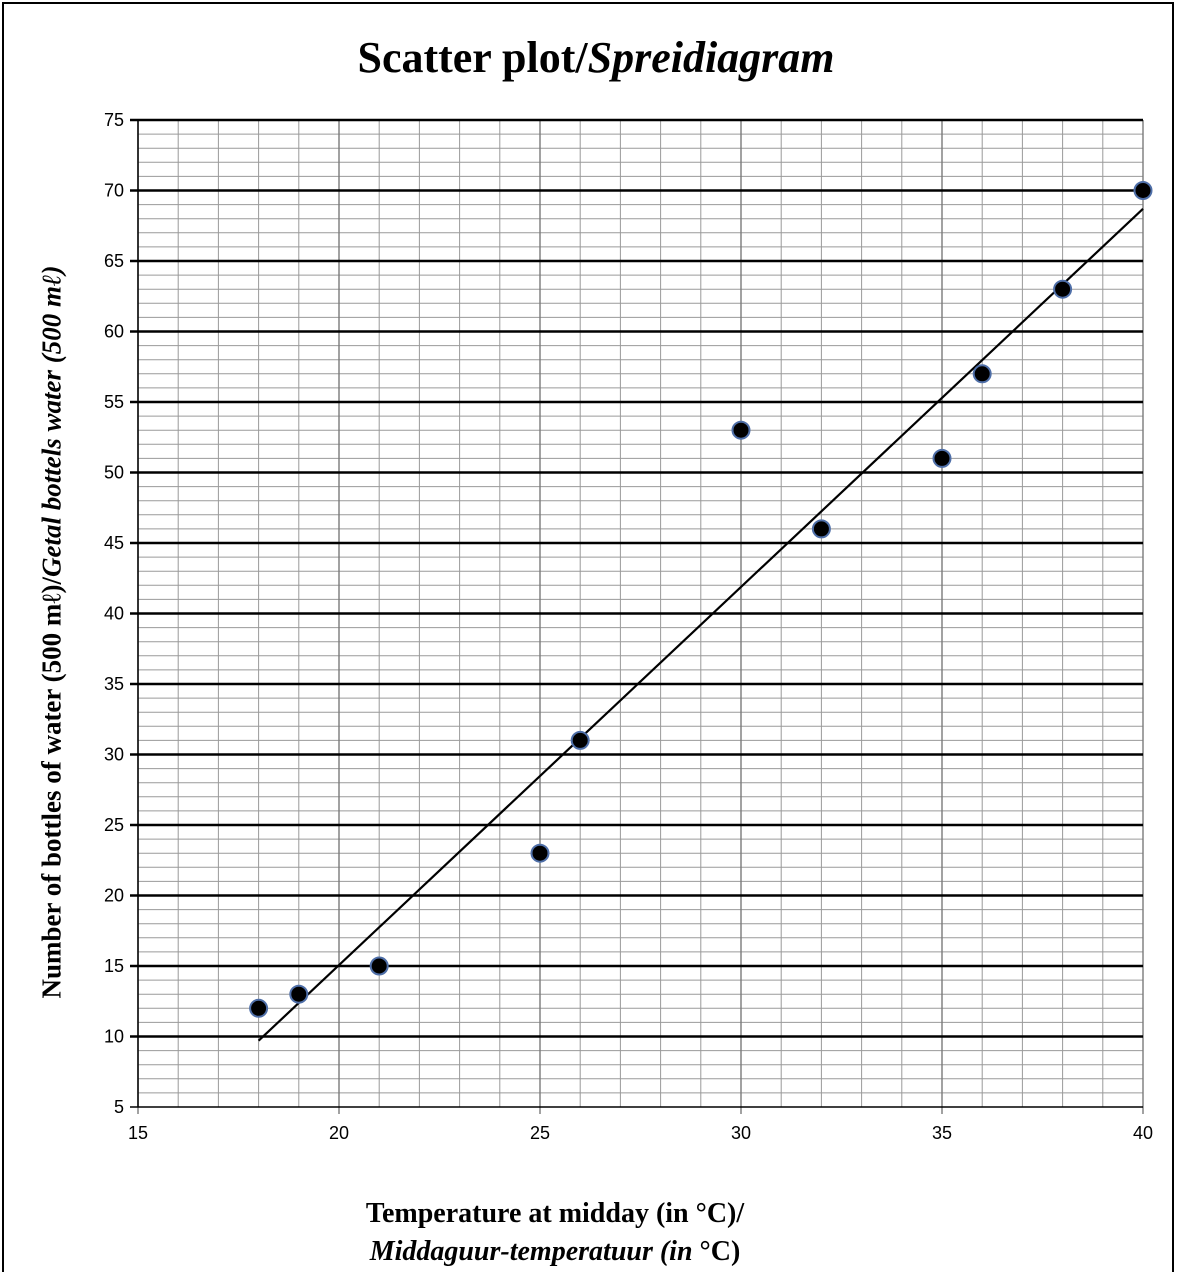 This screenshot has width=1180, height=1272. I want to click on y-tick-label: 35, so click(114, 684).